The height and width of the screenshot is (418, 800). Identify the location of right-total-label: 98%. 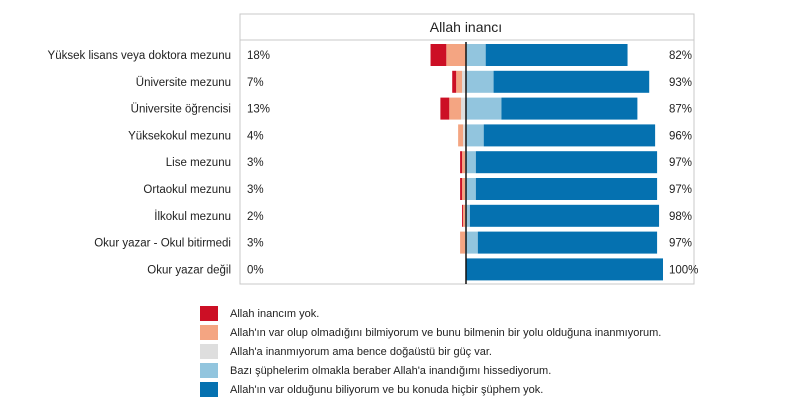
(680, 217).